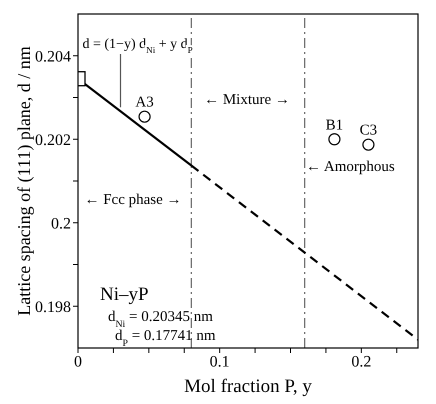 This screenshot has height=404, width=436. What do you see at coordinates (248, 386) in the screenshot?
I see `x-axis-title: Mol fraction P, y` at bounding box center [248, 386].